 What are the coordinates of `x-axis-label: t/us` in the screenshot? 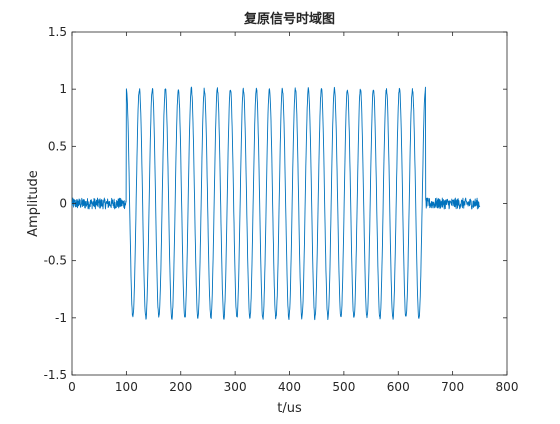 It's located at (289, 408).